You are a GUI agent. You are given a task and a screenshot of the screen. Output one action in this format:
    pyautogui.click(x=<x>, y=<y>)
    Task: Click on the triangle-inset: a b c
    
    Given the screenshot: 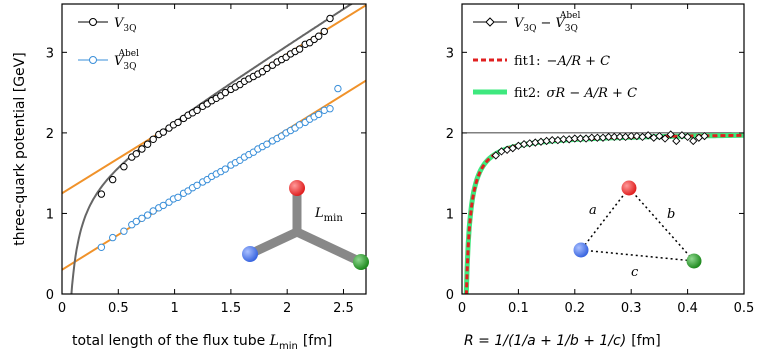 What is the action you would take?
    pyautogui.click(x=637, y=230)
    